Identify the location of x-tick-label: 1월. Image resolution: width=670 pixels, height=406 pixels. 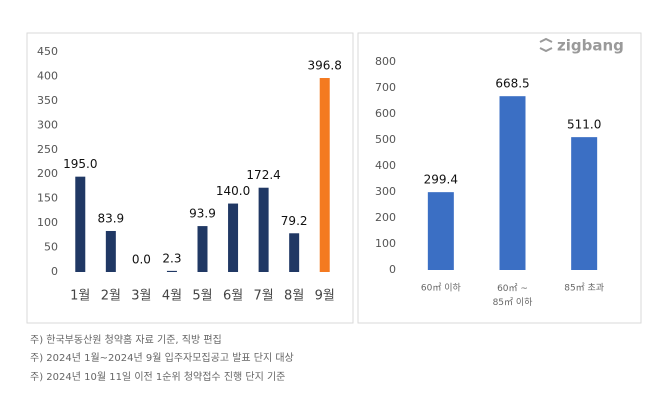
(80, 296).